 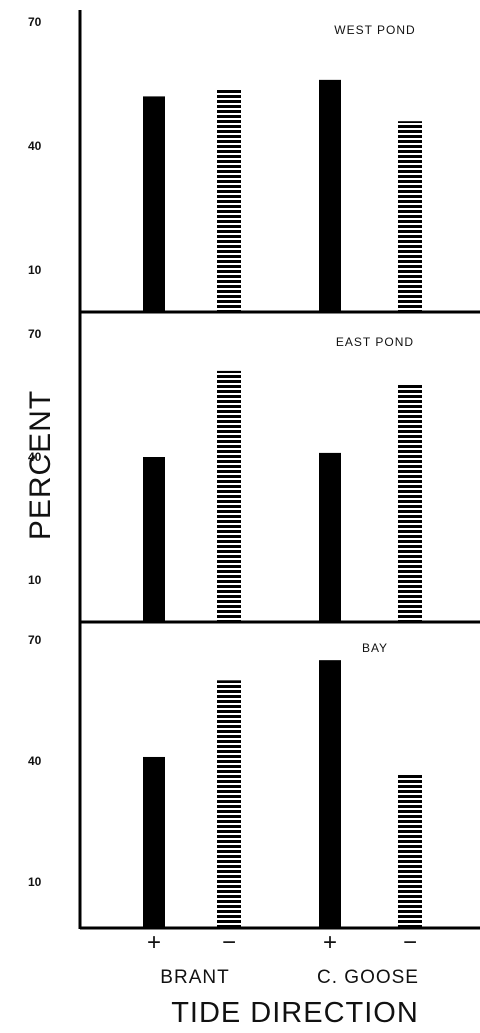 I want to click on panel-title-2: EAST POND, so click(x=375, y=342).